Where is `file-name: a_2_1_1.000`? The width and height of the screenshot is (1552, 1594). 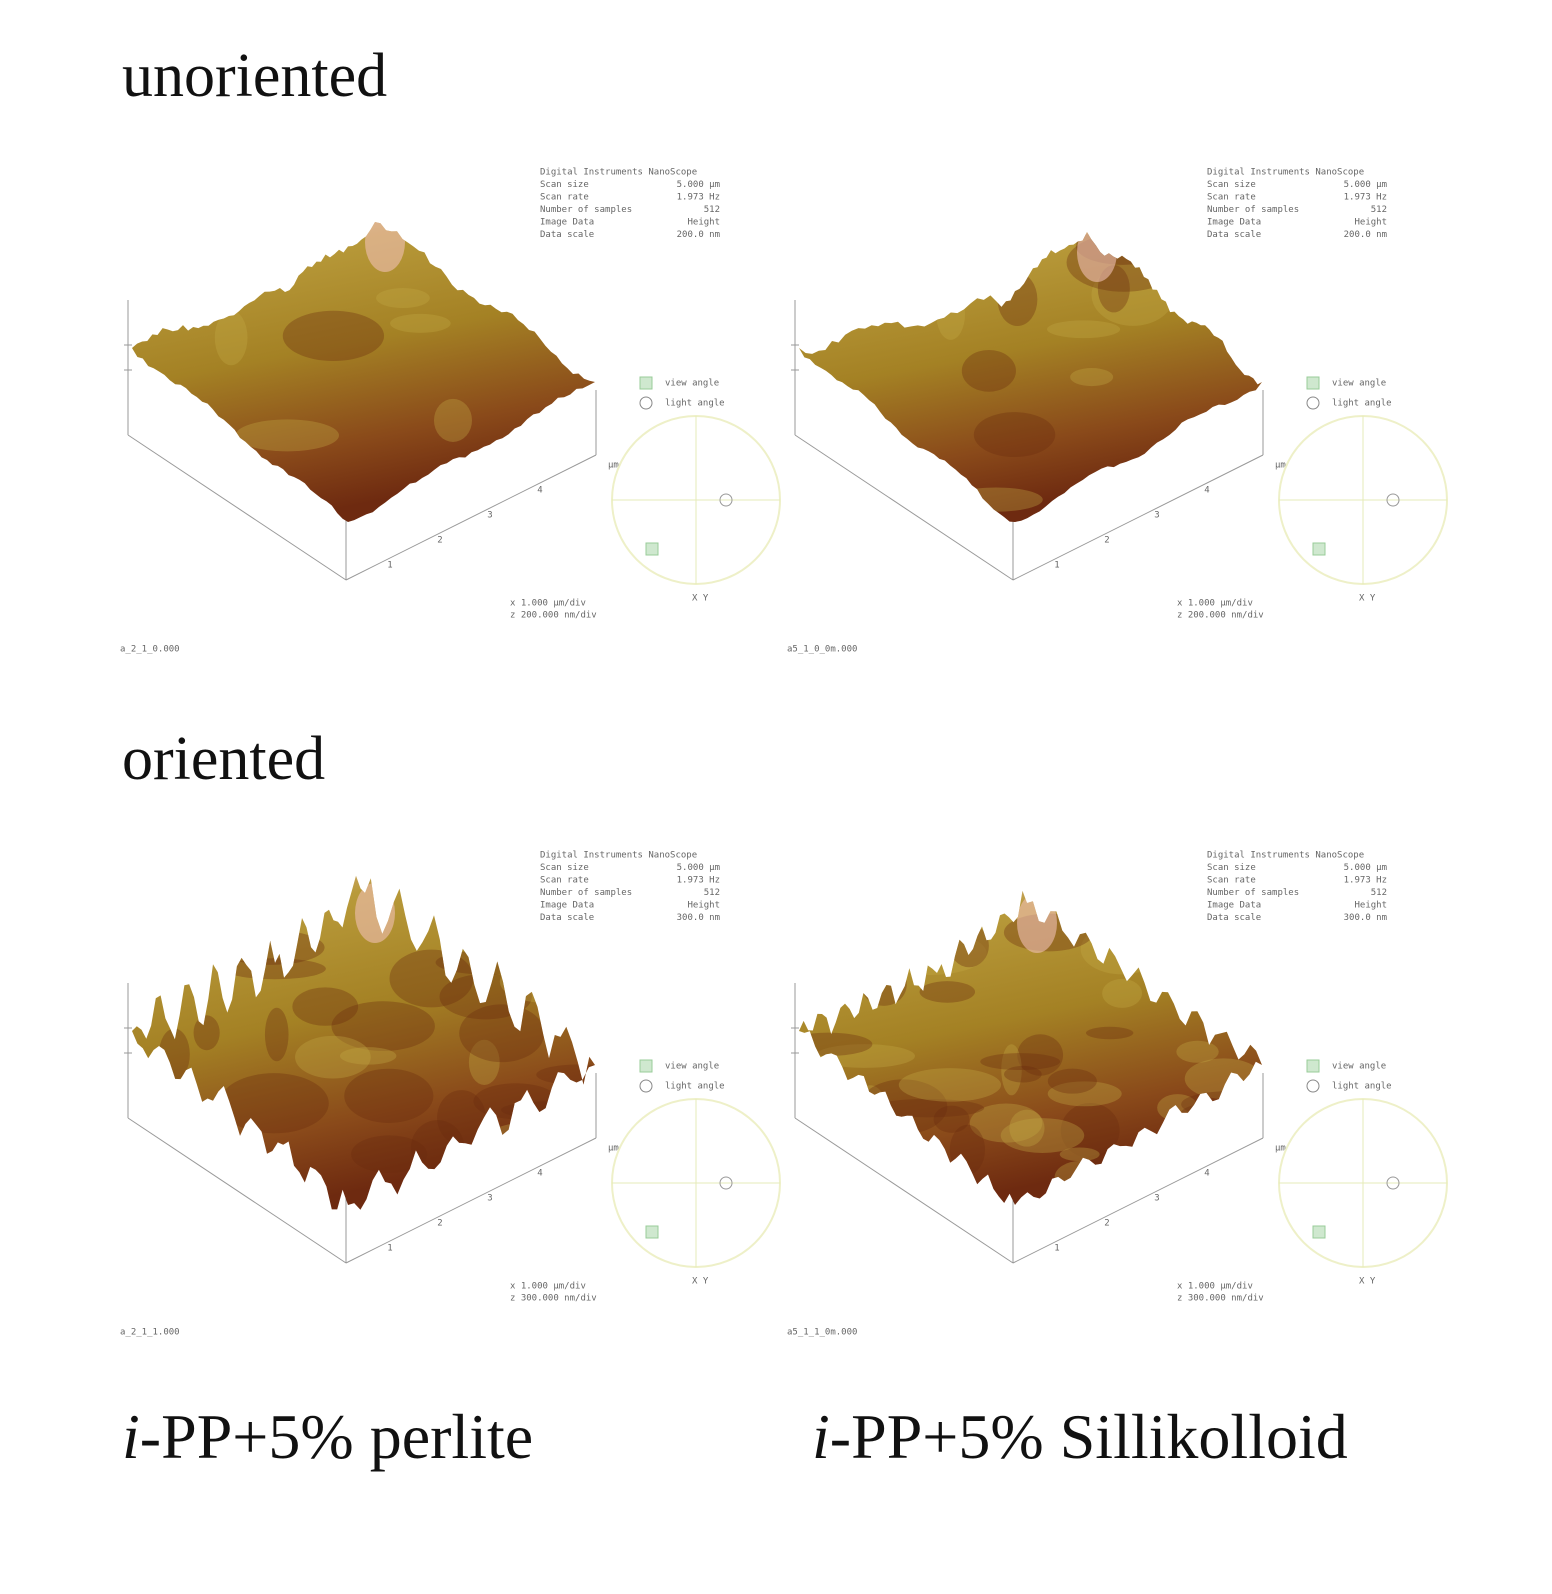 file-name: a_2_1_1.000 is located at coordinates (150, 1333).